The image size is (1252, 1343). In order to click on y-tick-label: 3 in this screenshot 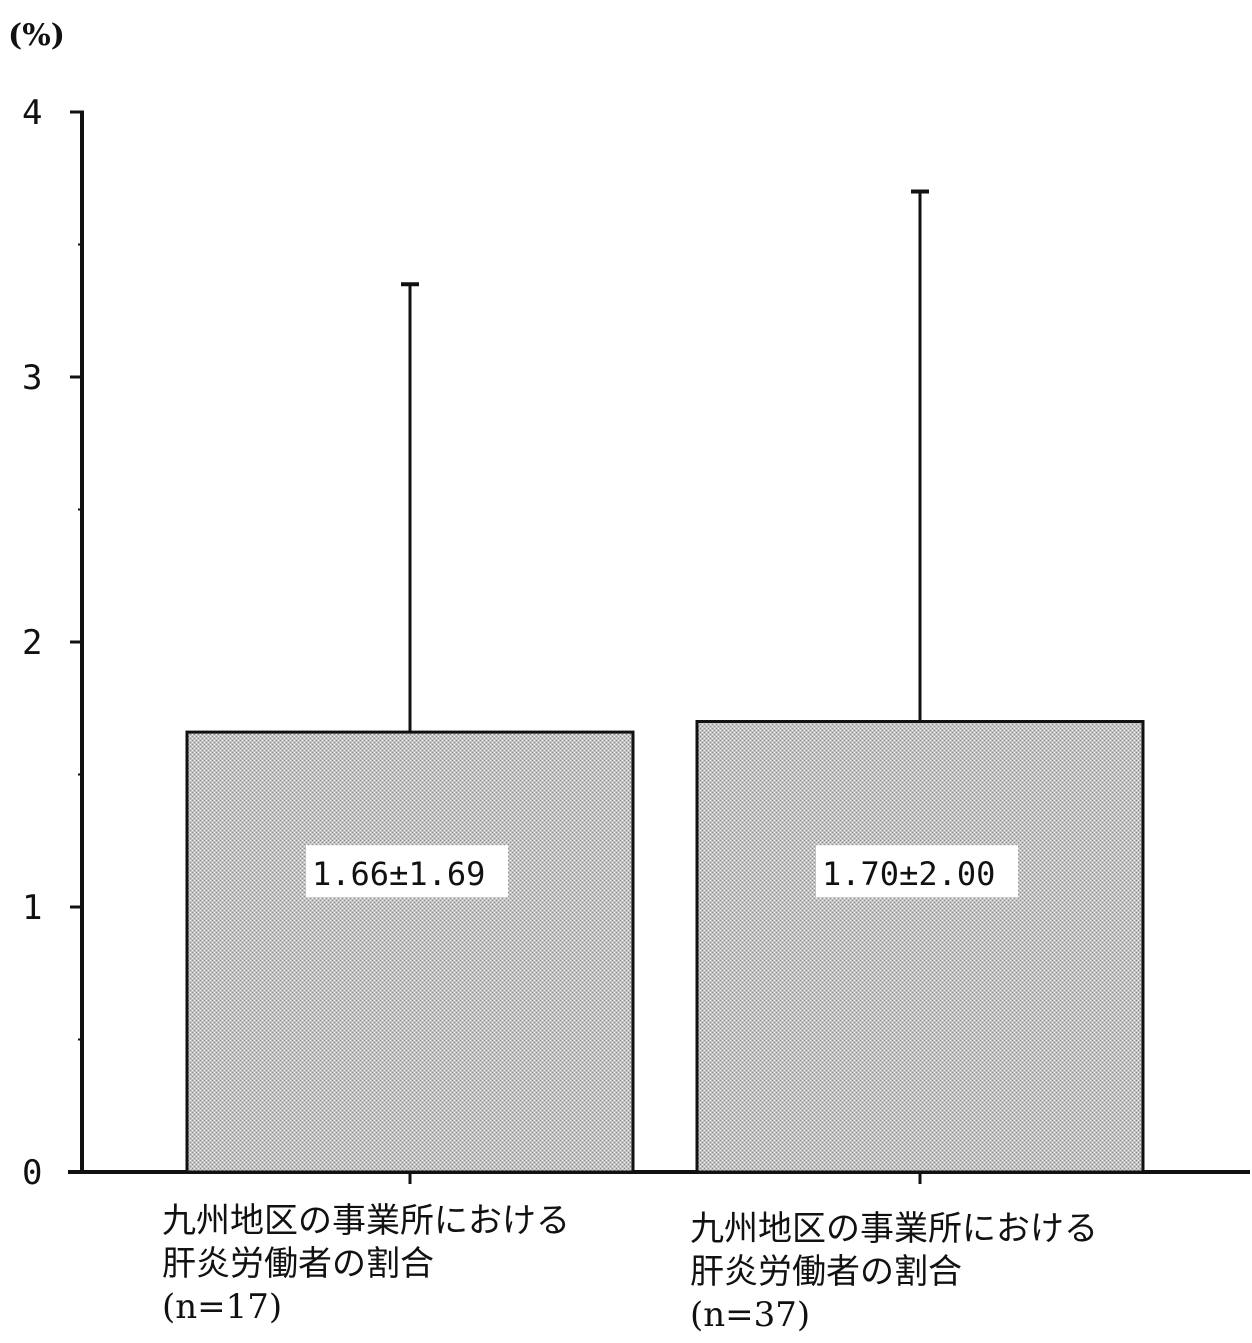, I will do `click(32, 378)`.